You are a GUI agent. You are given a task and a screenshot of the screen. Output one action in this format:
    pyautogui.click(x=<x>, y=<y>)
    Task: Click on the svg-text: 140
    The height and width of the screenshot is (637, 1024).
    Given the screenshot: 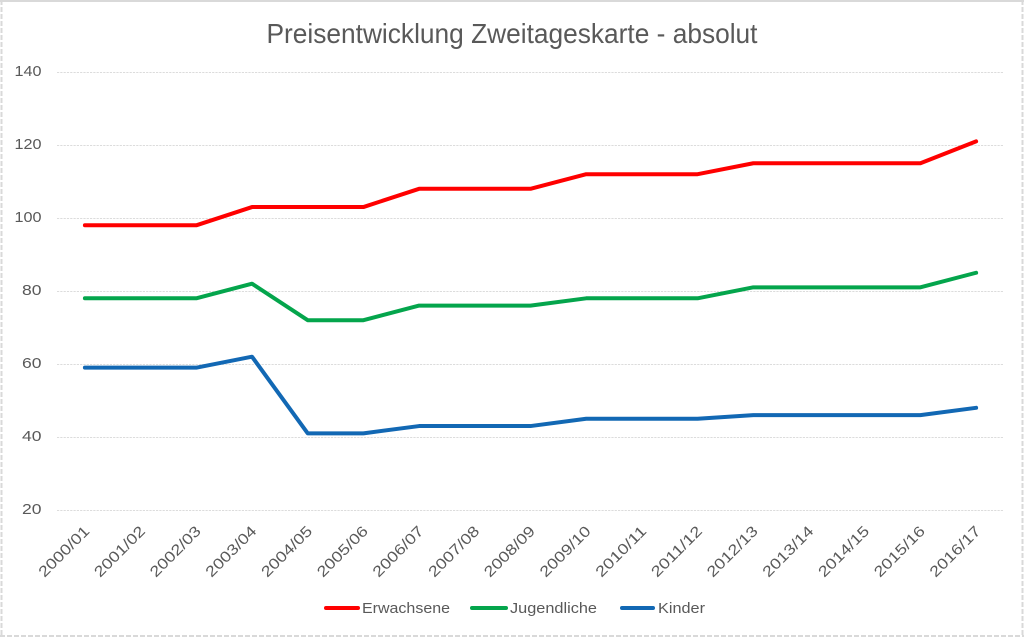 What is the action you would take?
    pyautogui.click(x=28, y=71)
    